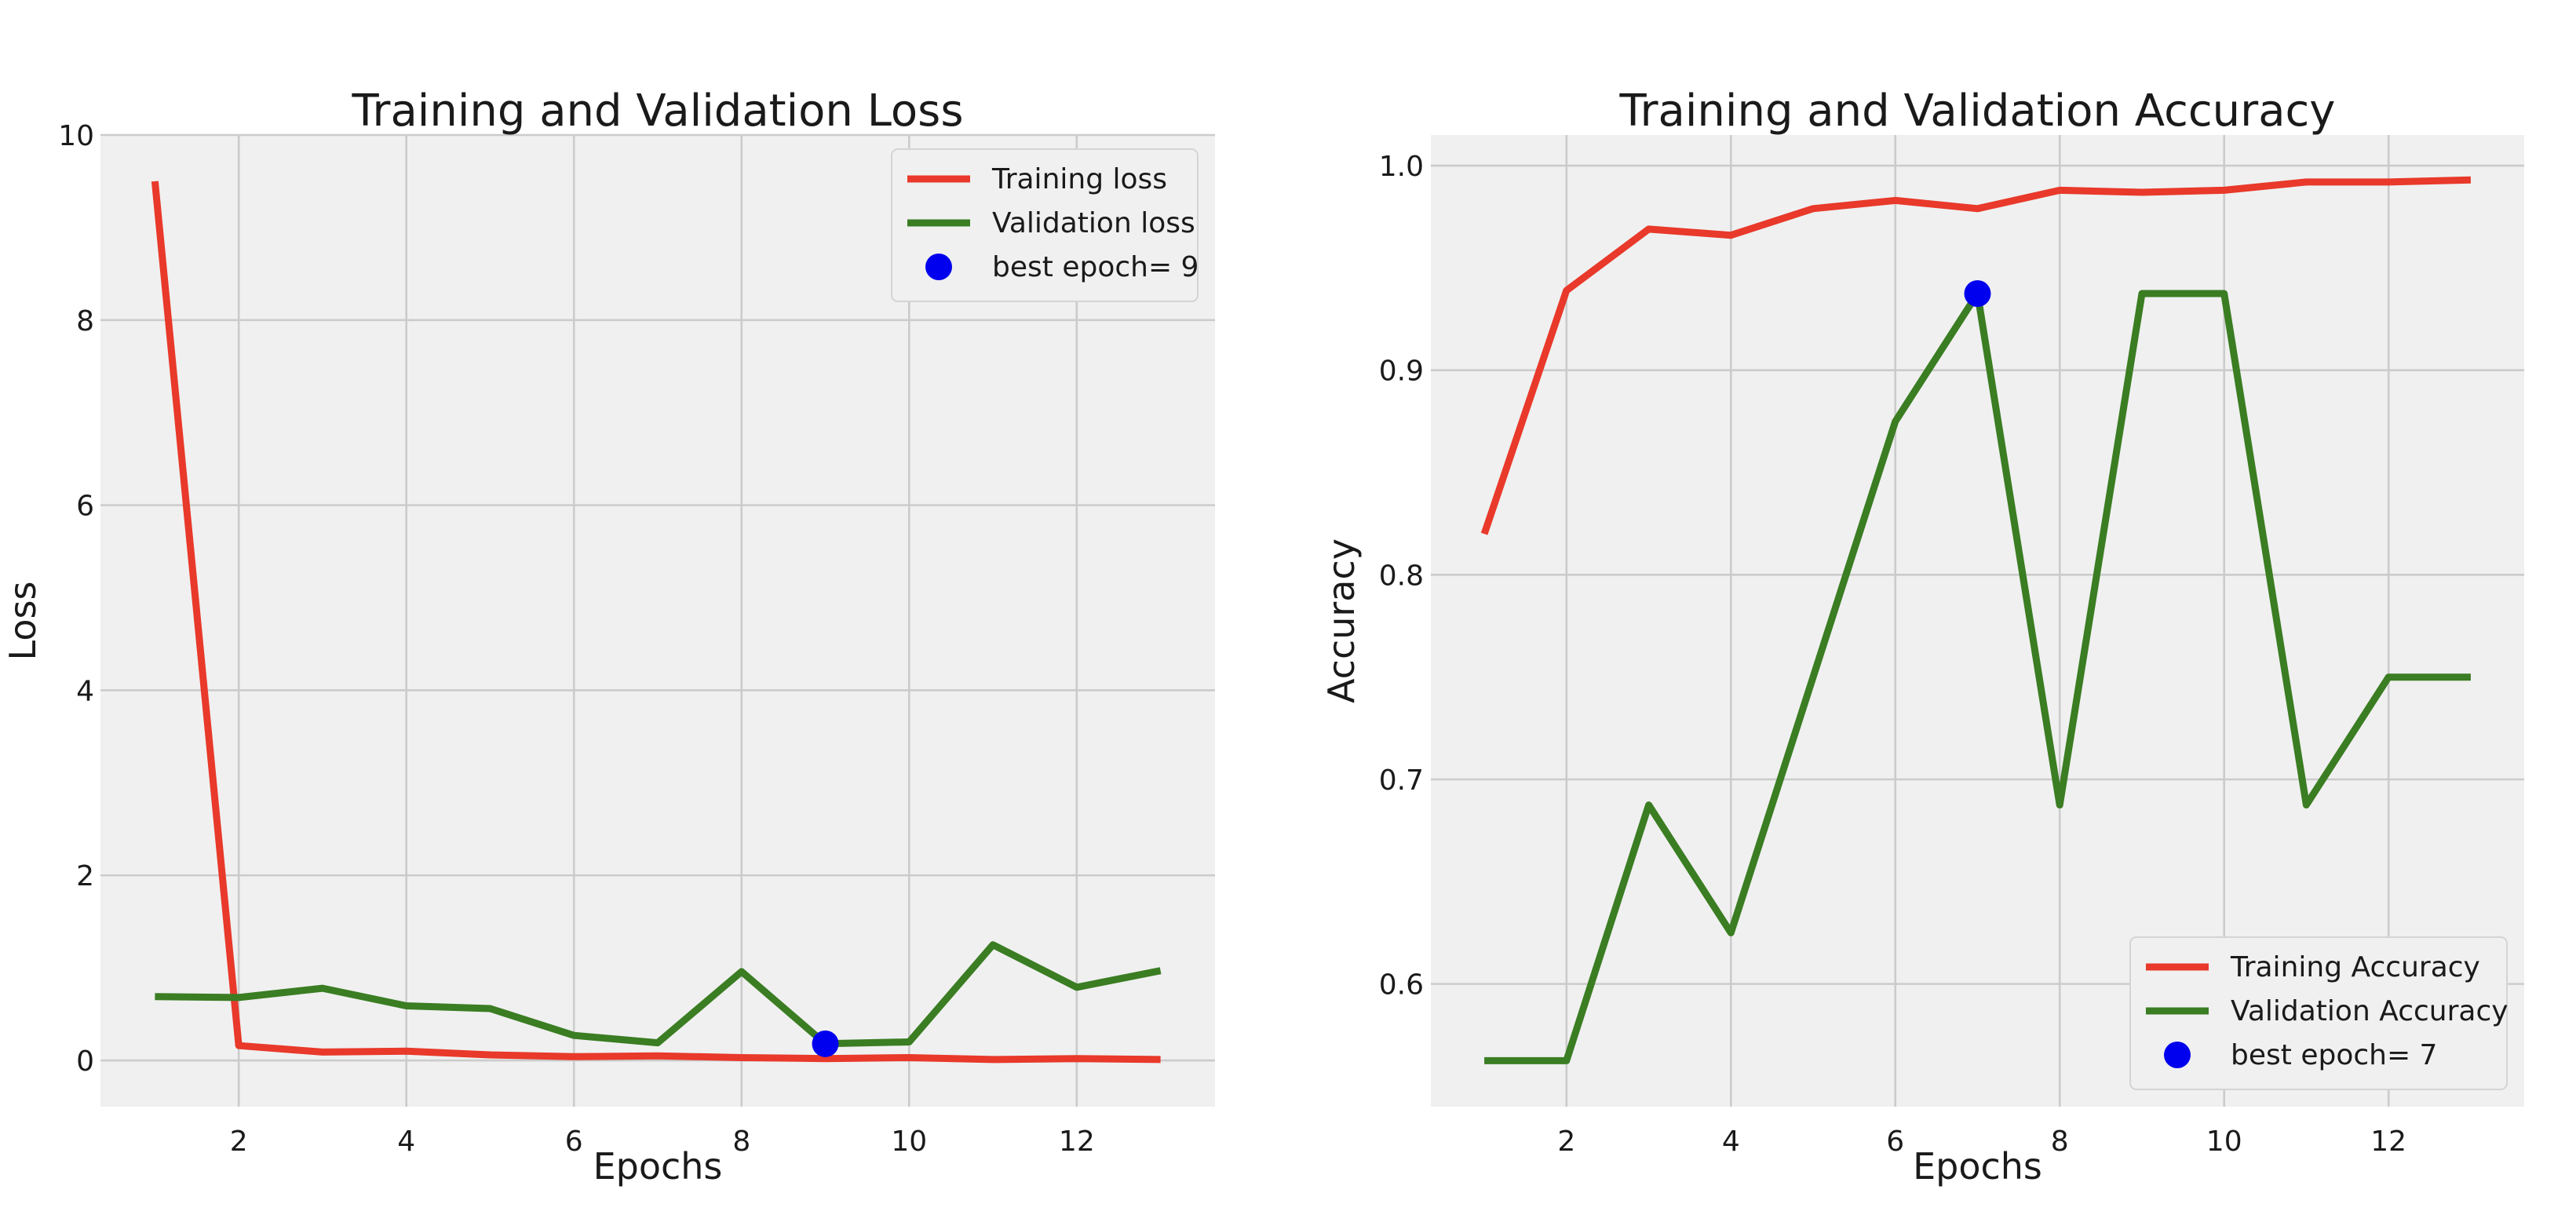  I want to click on validation-legend-label: Validation Accuracy, so click(2369, 1011).